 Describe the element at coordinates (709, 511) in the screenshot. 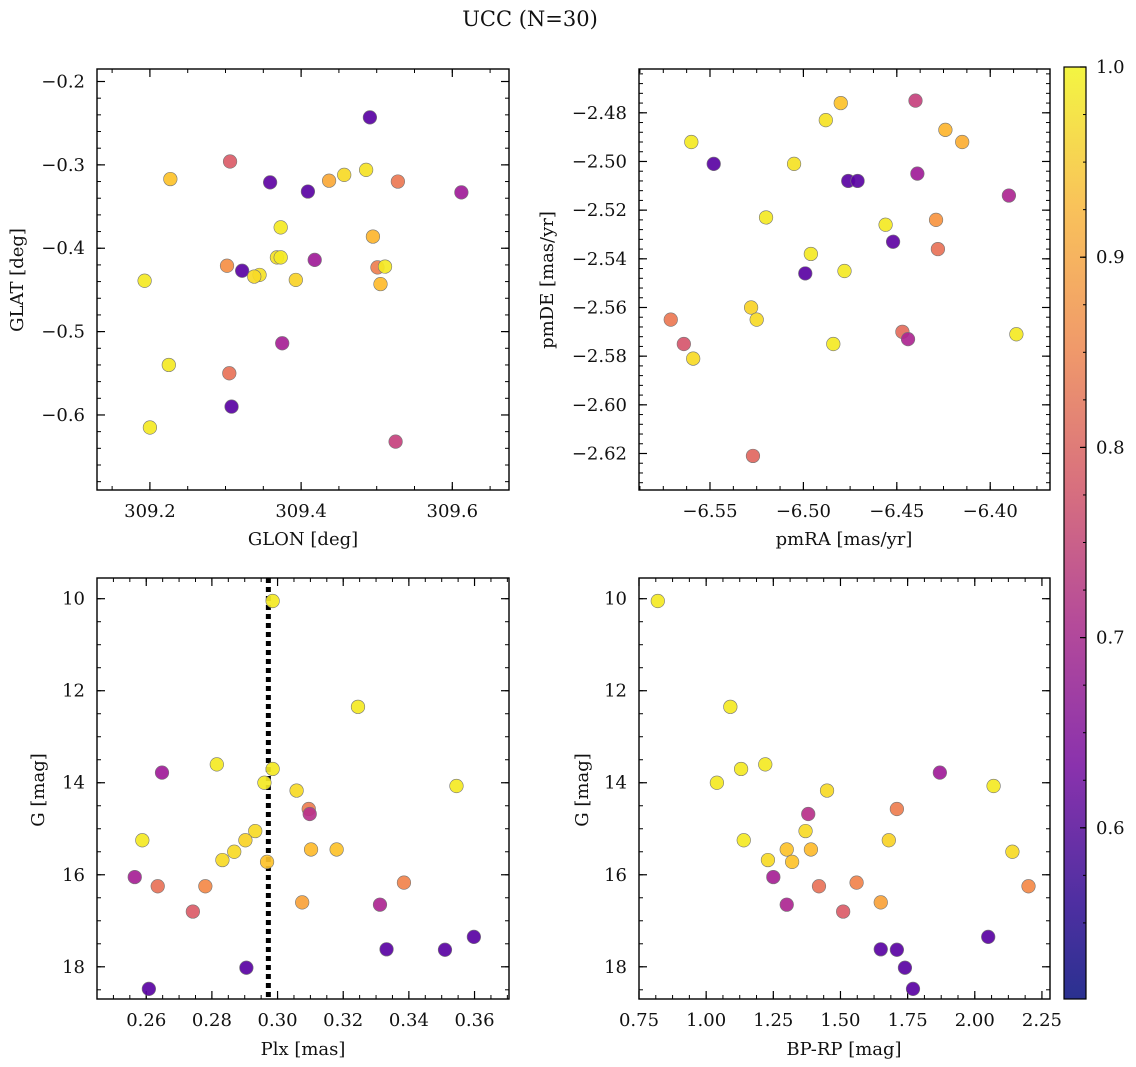

I see `x-tick-label: −6.55` at that location.